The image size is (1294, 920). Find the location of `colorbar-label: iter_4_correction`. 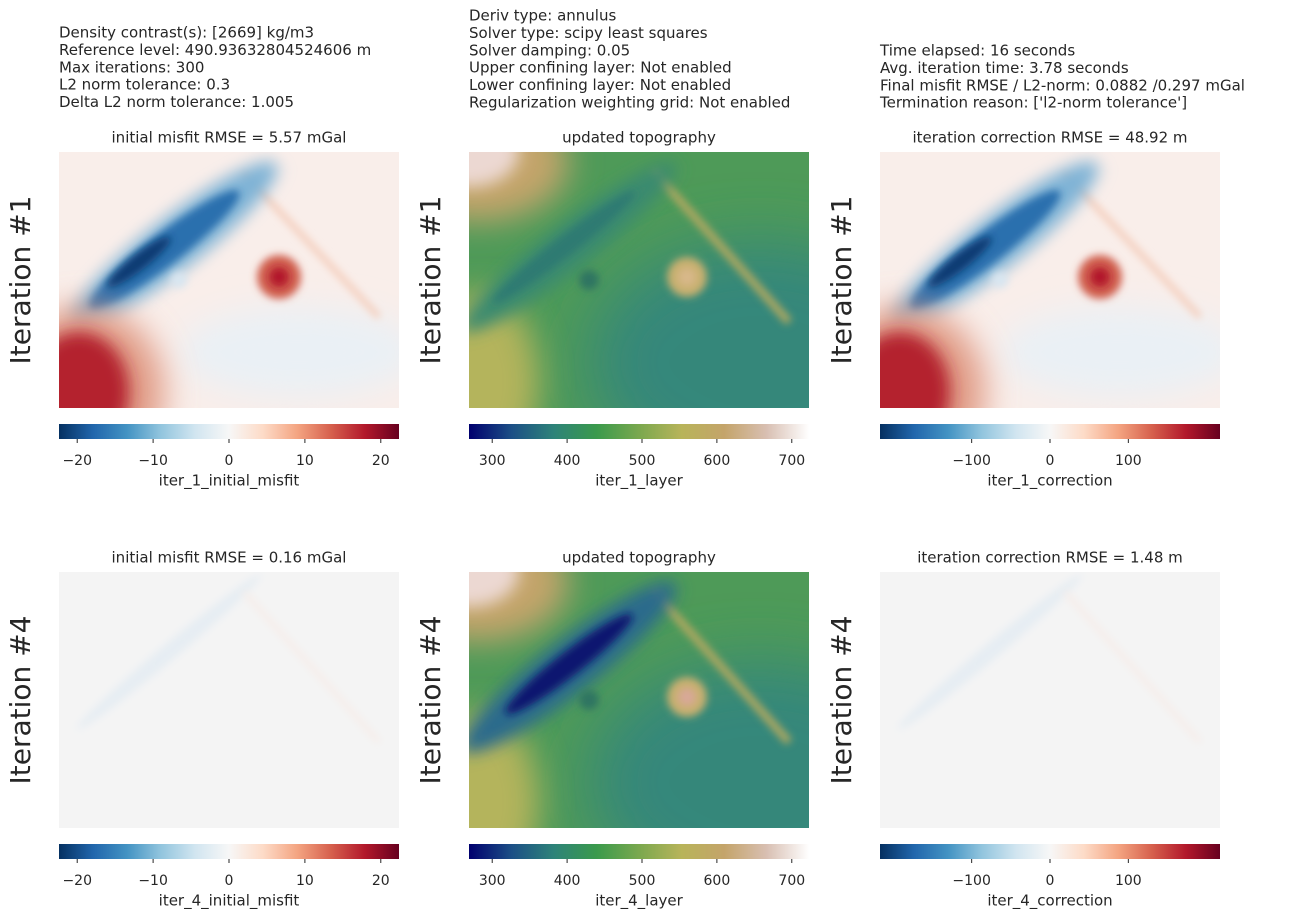

colorbar-label: iter_4_correction is located at coordinates (1049, 901).